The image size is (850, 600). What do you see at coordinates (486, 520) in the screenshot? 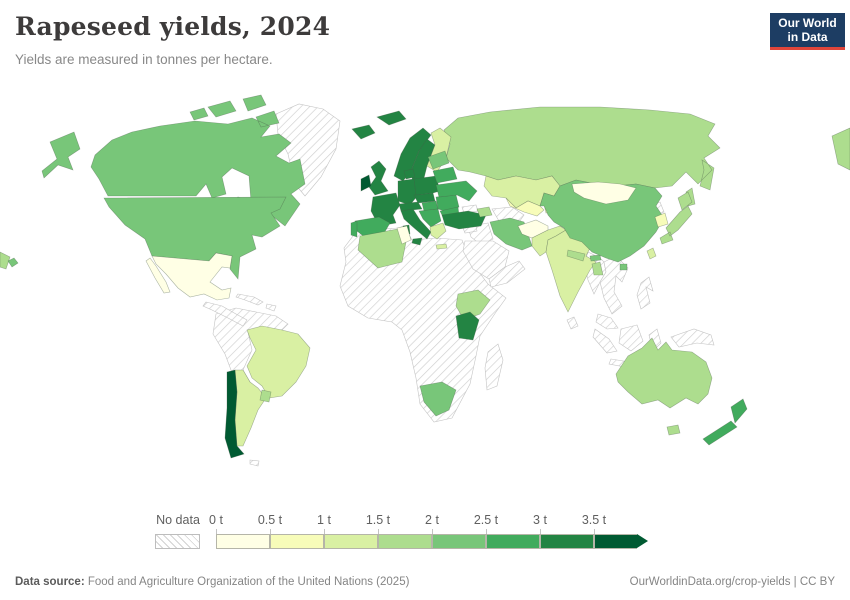
I see `legend-tick-label: 2.5 t` at bounding box center [486, 520].